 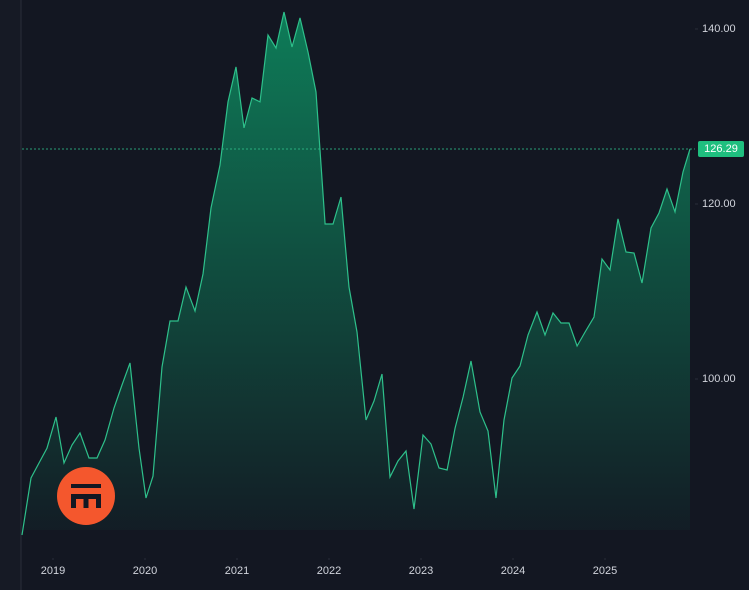 I want to click on last-price-badge, so click(x=721, y=148).